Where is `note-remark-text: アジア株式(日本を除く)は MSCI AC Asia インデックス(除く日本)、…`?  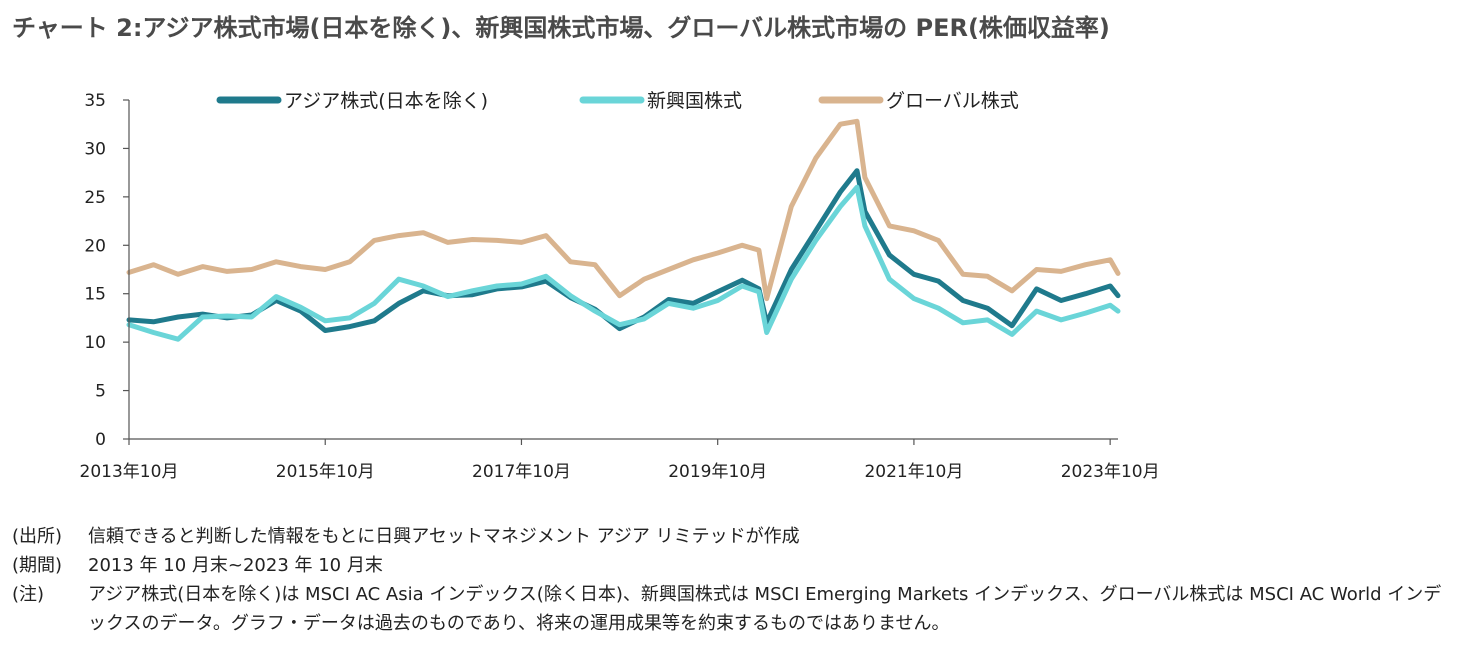 note-remark-text: アジア株式(日本を除く)は MSCI AC Asia インデックス(除く日本)、… is located at coordinates (765, 609).